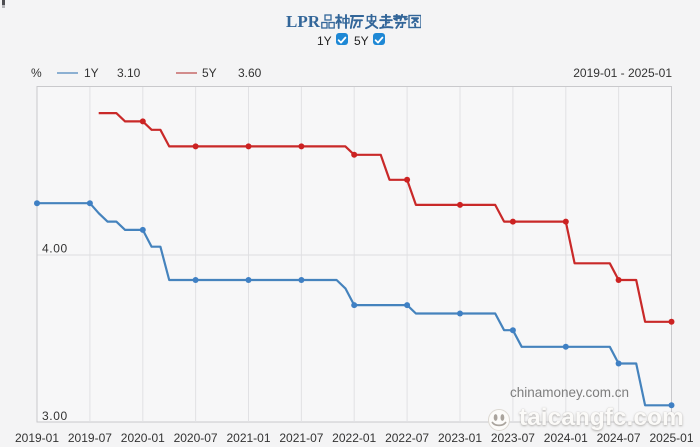  Describe the element at coordinates (37, 438) in the screenshot. I see `svg-text: 2019-01` at that location.